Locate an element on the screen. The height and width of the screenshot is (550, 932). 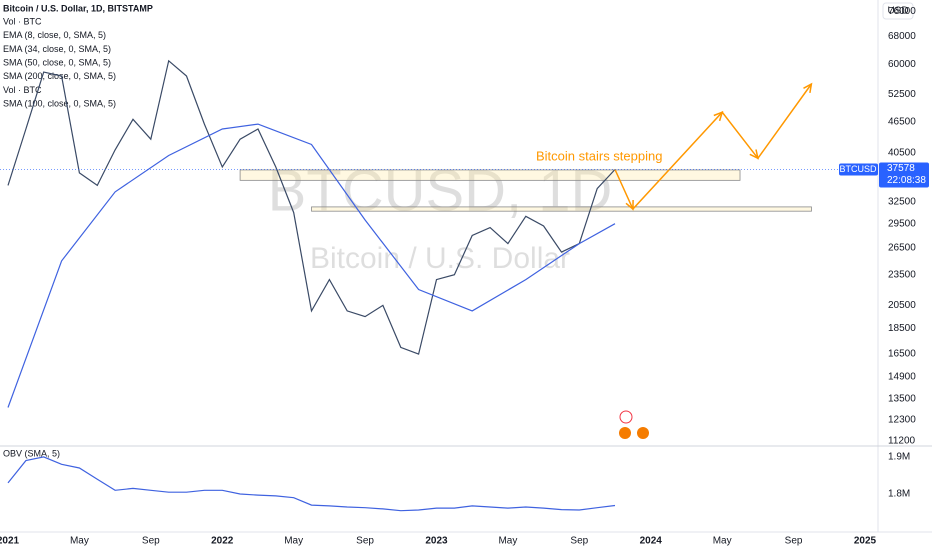
y-tick-label: 29500 is located at coordinates (902, 223).